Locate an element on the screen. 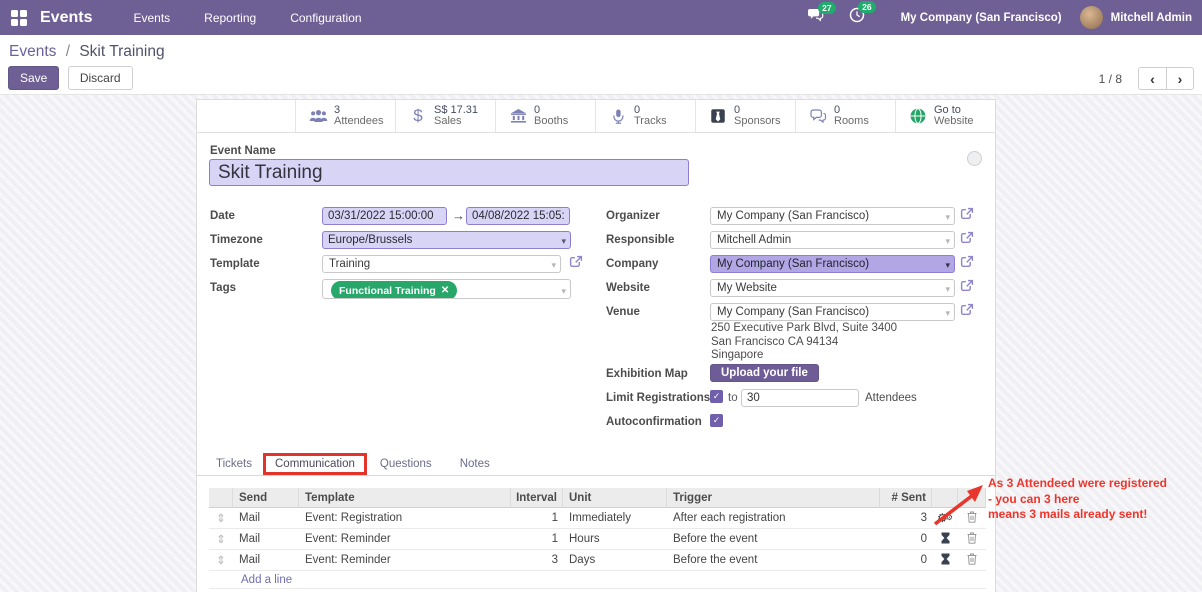  activities-button: 26 is located at coordinates (862, 14).